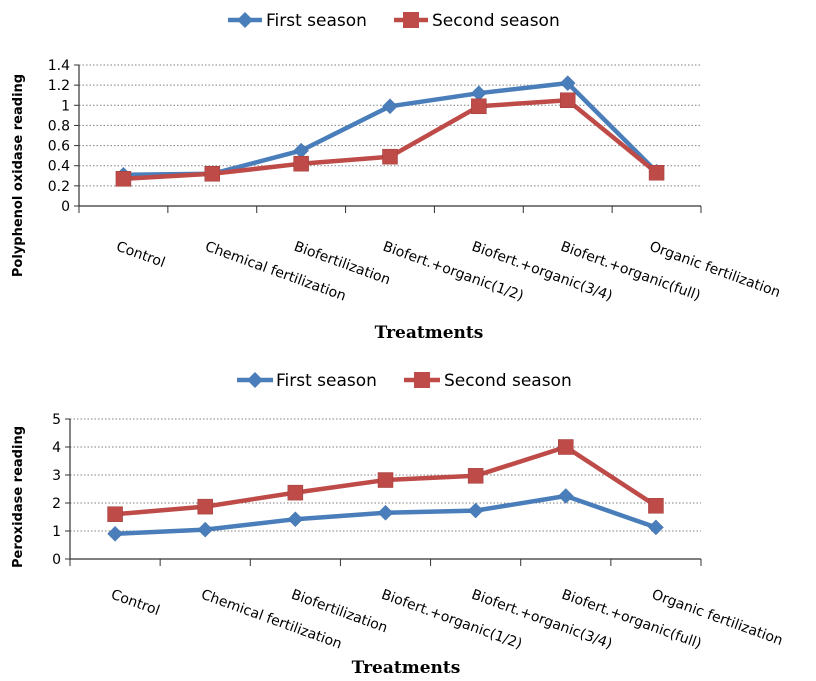 The width and height of the screenshot is (816, 681). Describe the element at coordinates (56, 448) in the screenshot. I see `y-tick-label: 4` at that location.